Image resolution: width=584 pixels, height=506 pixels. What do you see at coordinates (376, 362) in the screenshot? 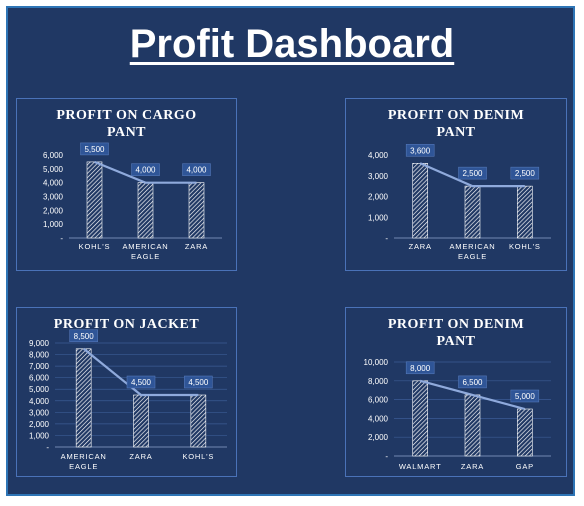
I see `y-tick-label: 10,000` at bounding box center [376, 362].